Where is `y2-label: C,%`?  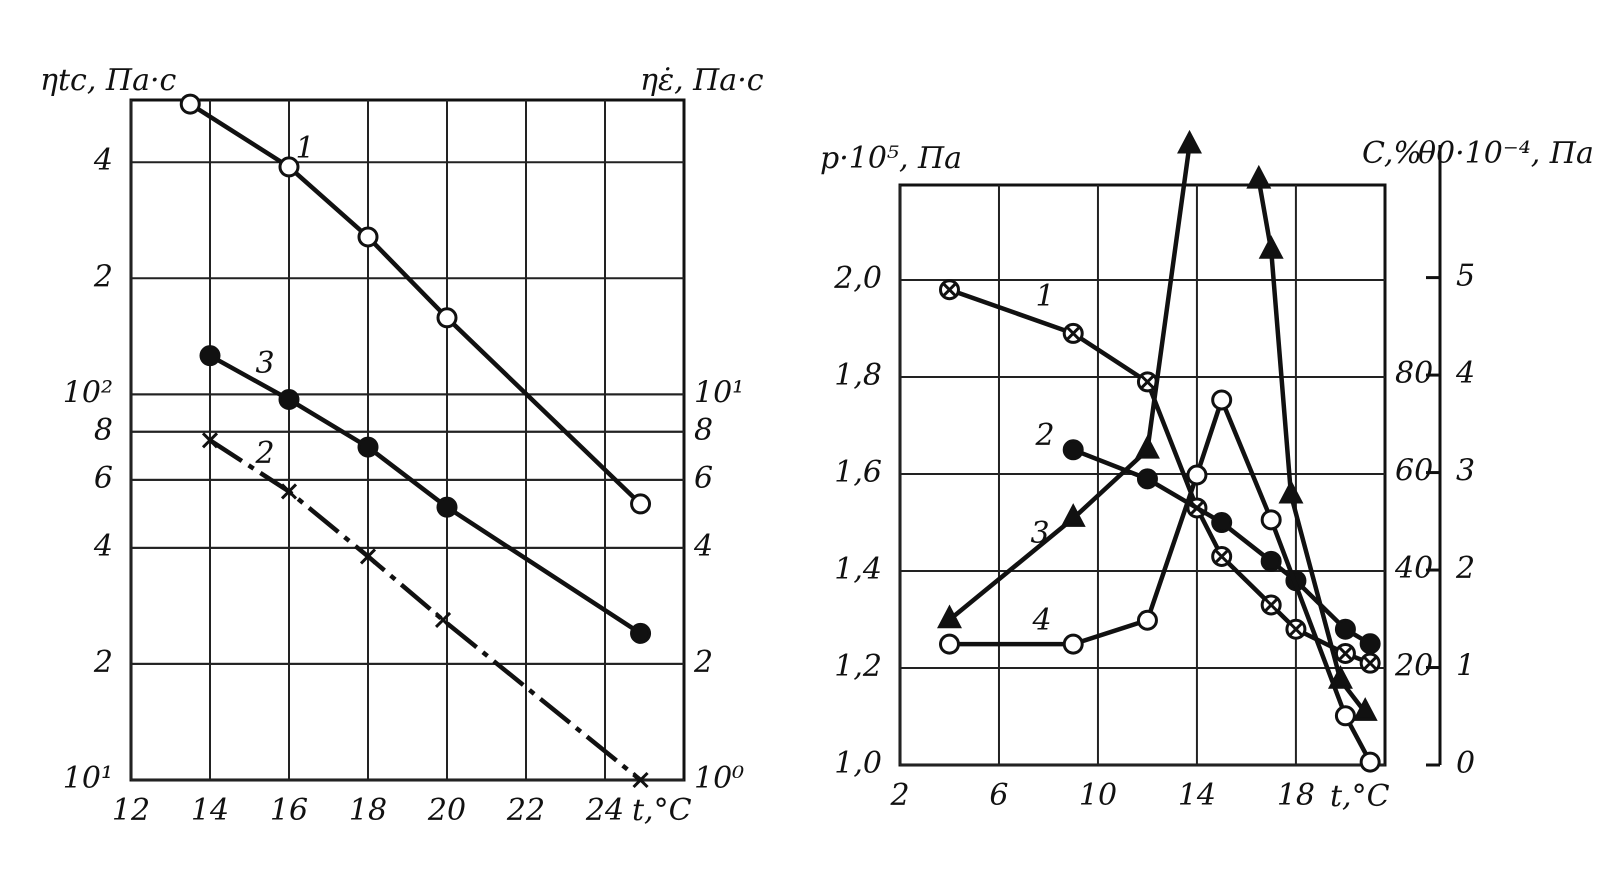
y2-label: C,% is located at coordinates (1392, 153).